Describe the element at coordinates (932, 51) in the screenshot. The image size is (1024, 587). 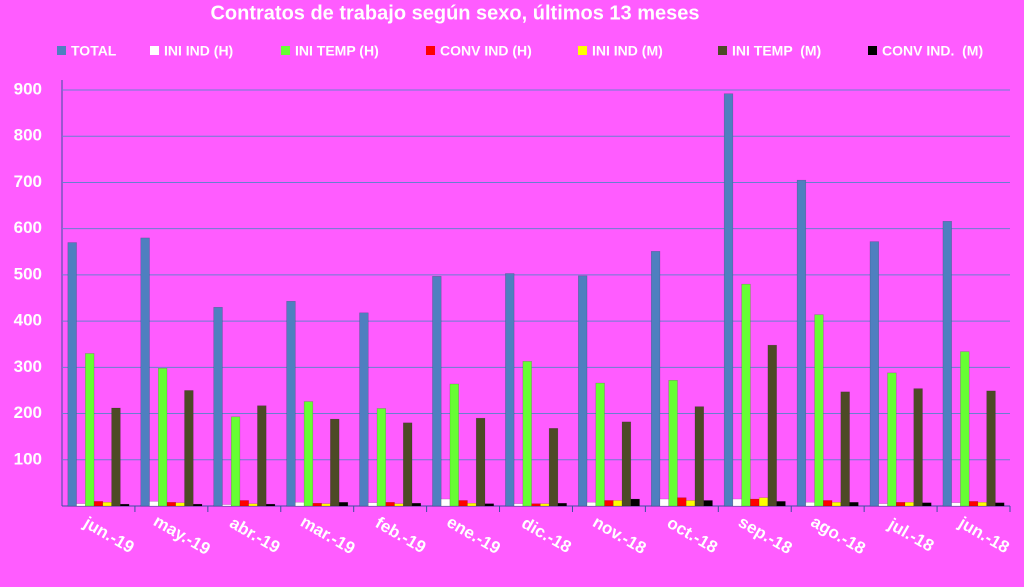
I see `legend-label: CONV IND. (M)` at that location.